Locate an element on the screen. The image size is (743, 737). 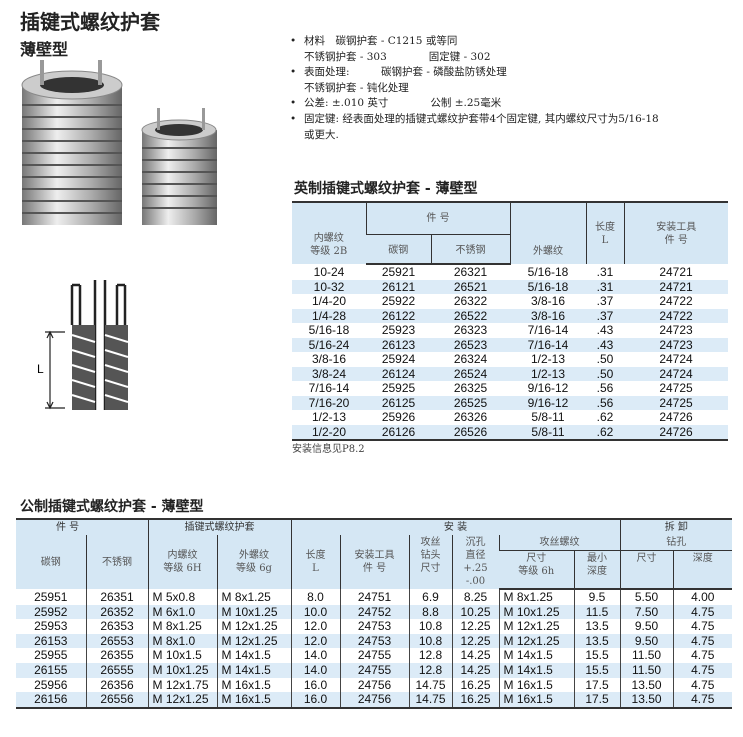
table-cell: .43 is located at coordinates (605, 330).